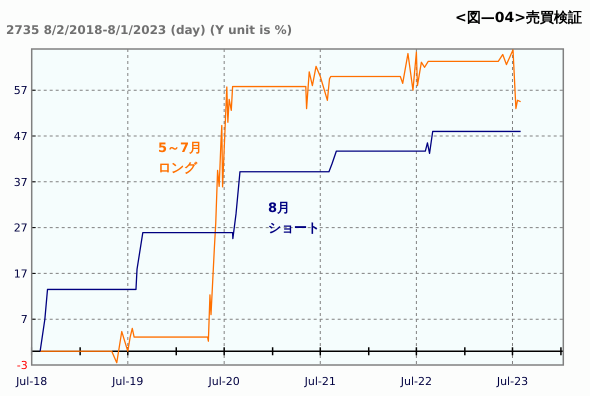  I want to click on y-tick-label: 17, so click(21, 273).